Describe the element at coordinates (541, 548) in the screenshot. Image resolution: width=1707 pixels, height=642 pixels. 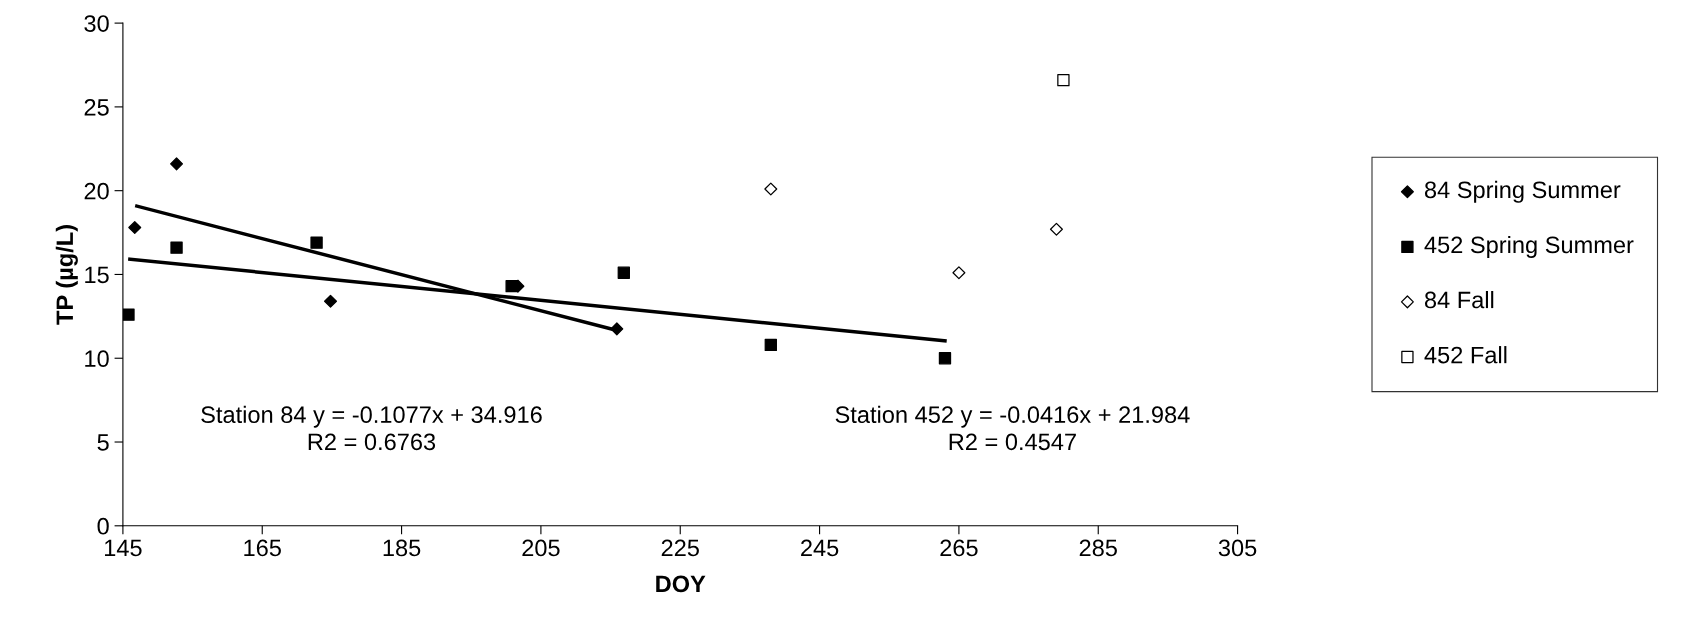
I see `x-tick-label: 205` at that location.